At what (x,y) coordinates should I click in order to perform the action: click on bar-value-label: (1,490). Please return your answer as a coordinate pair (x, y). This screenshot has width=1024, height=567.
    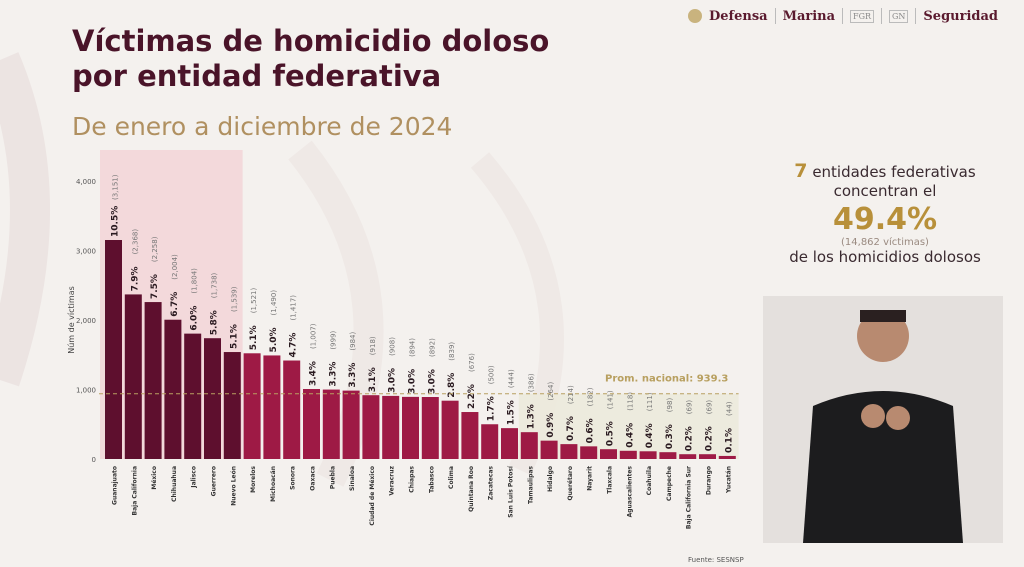
    Looking at the image, I should click on (274, 303).